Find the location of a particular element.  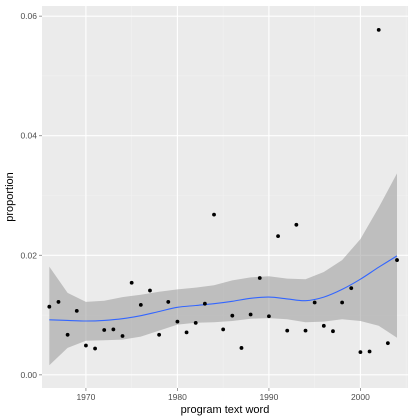

x-axis-title: program text word is located at coordinates (225, 410).